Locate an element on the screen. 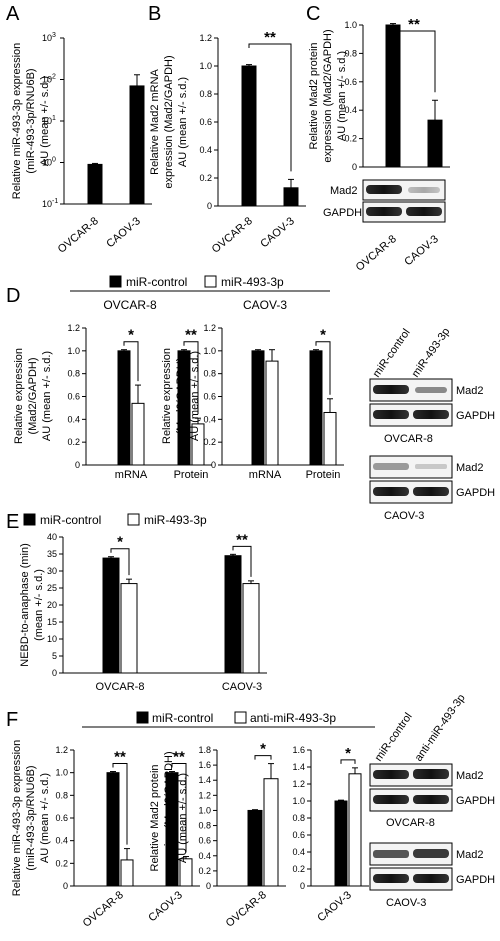 The height and width of the screenshot is (941, 500). y-axis-label: (miR-493-3p/RNU6B) is located at coordinates (31, 120).